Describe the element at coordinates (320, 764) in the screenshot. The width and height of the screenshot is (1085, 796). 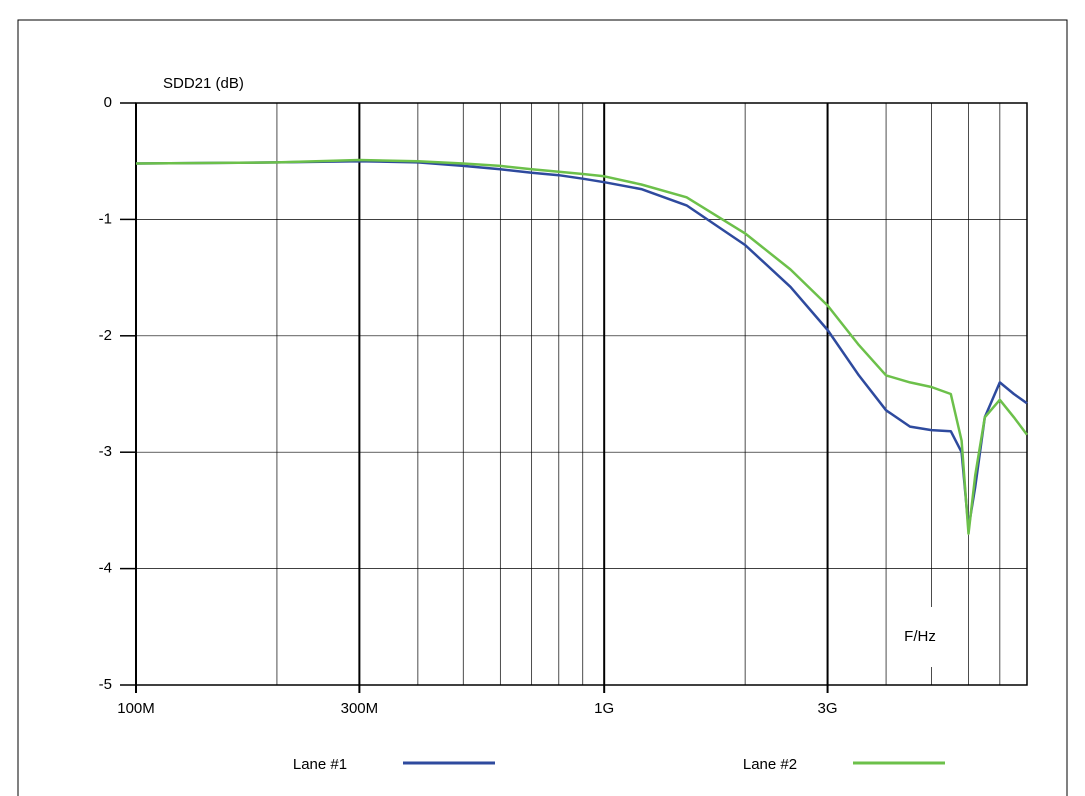
I see `legend-label: Lane #1` at that location.